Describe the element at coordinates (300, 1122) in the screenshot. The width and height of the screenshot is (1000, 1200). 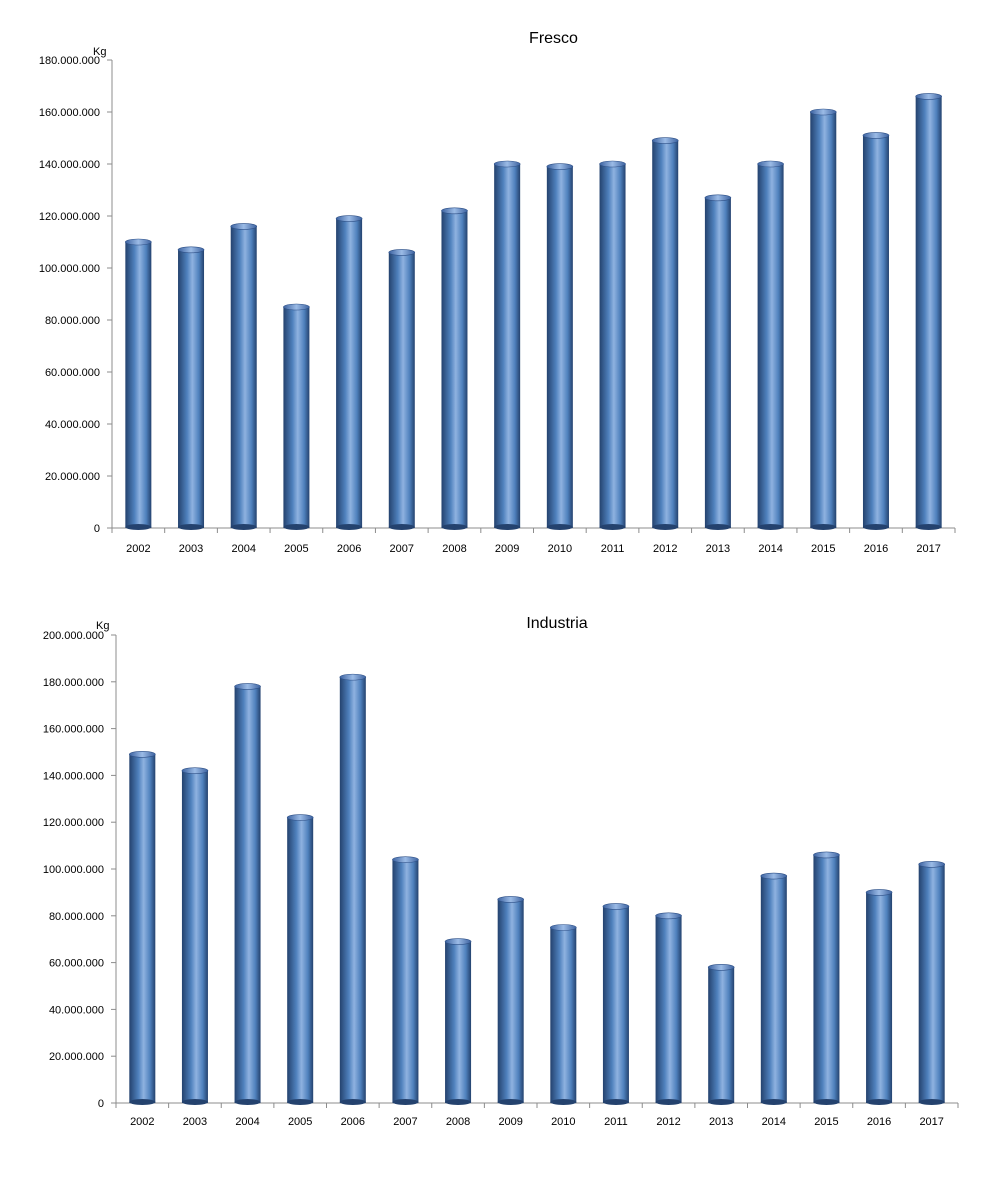
I see `industria-x-tick-label: 2005` at that location.